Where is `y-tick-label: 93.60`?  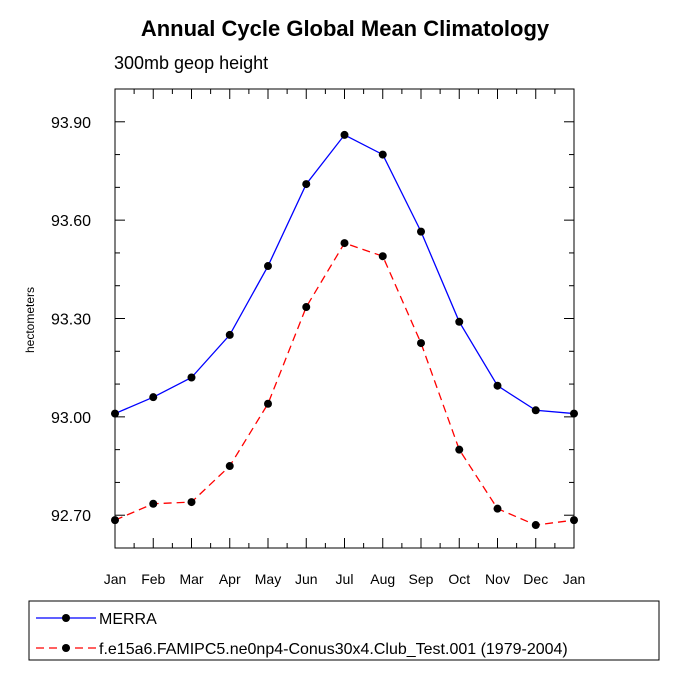 y-tick-label: 93.60 is located at coordinates (71, 221).